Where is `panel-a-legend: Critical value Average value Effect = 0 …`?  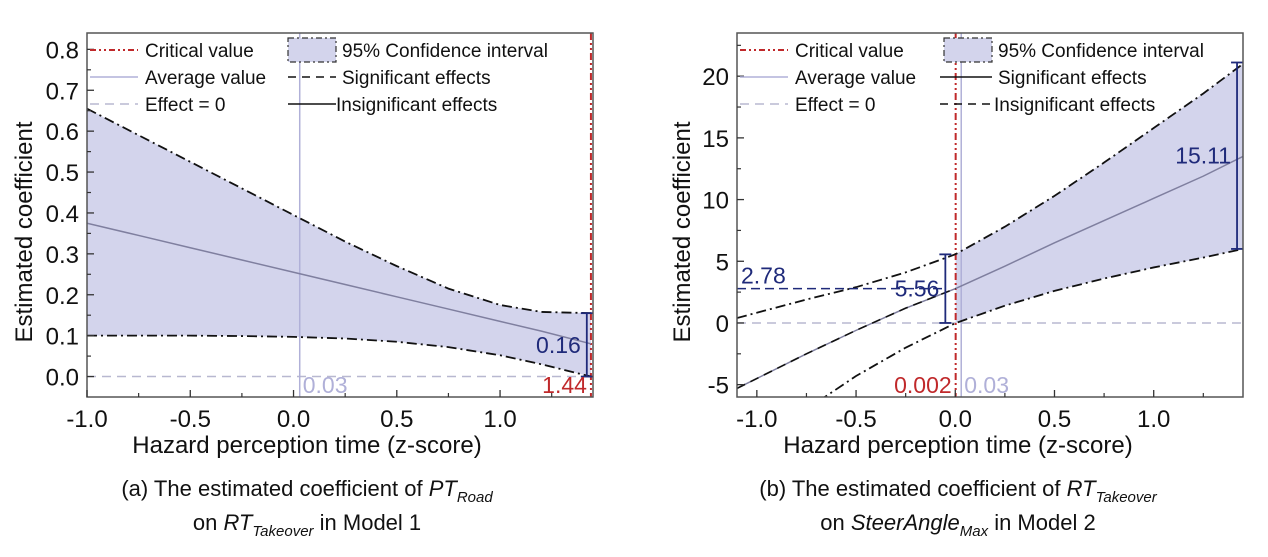 panel-a-legend: Critical value Average value Effect = 0 … is located at coordinates (319, 76).